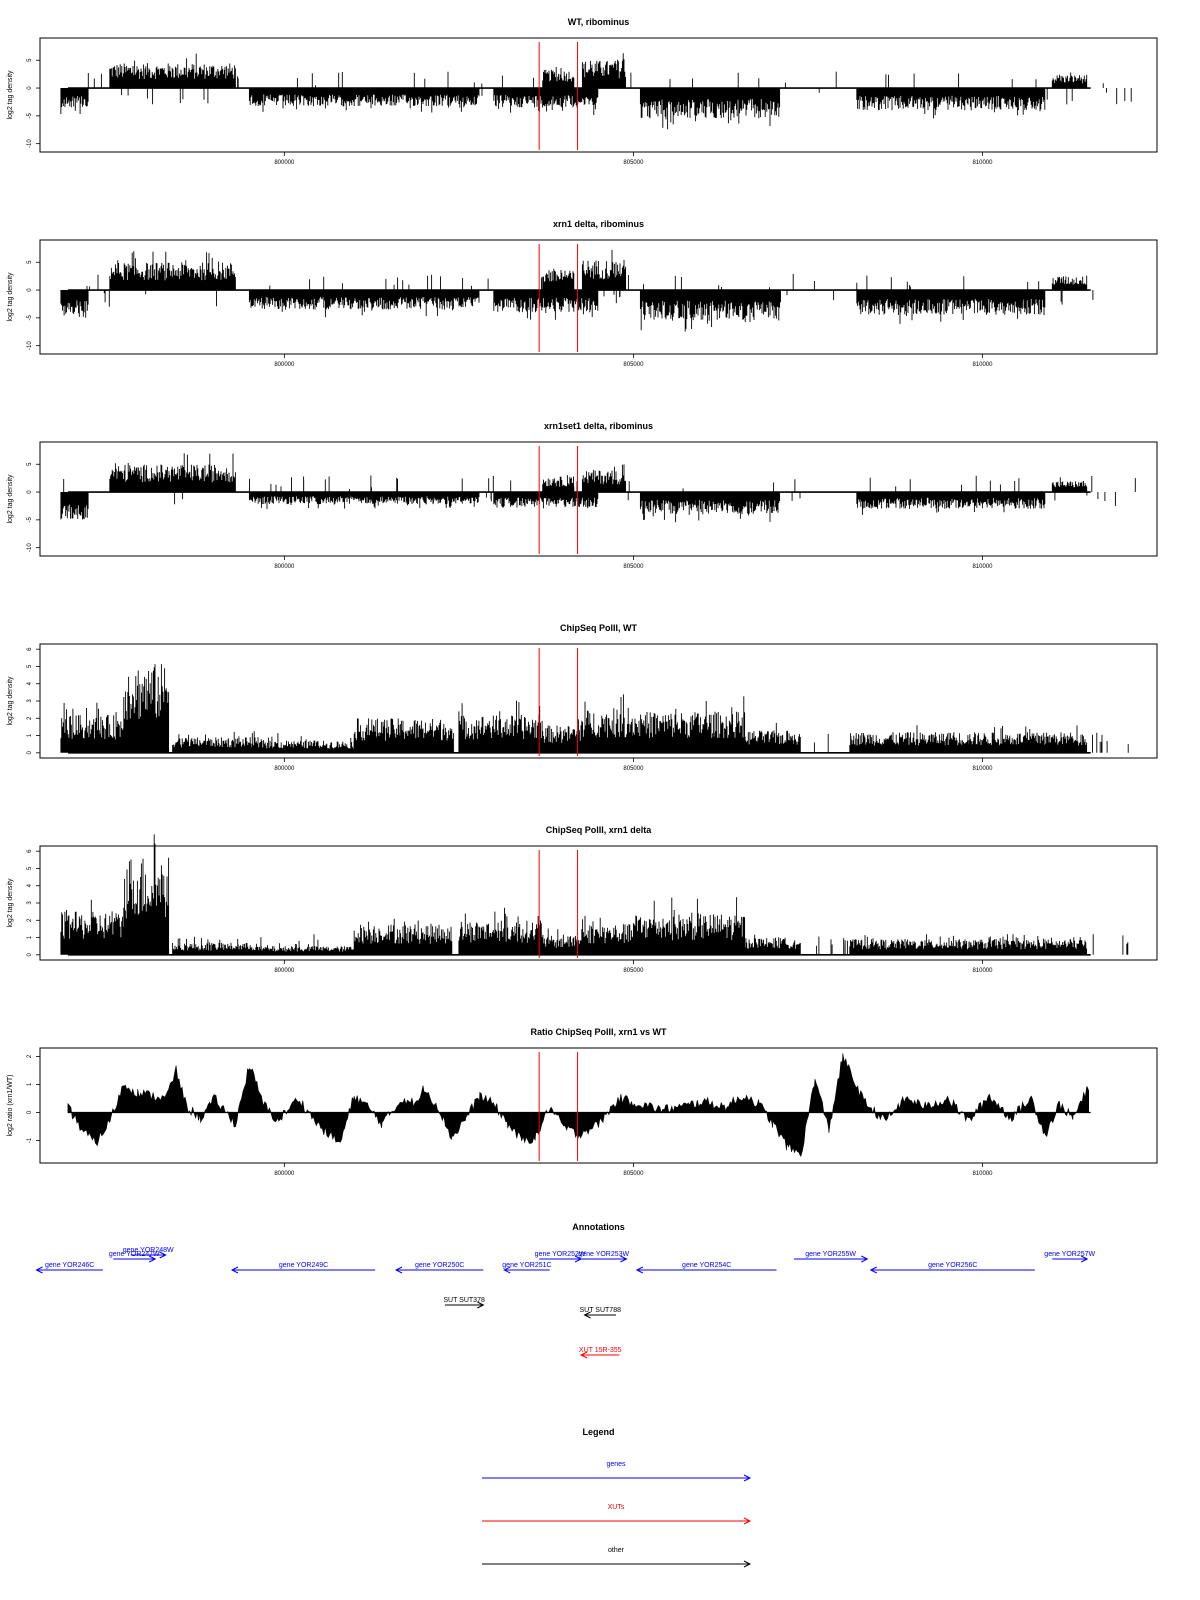 The image size is (1200, 1600). I want to click on ratio-area, so click(578, 1105).